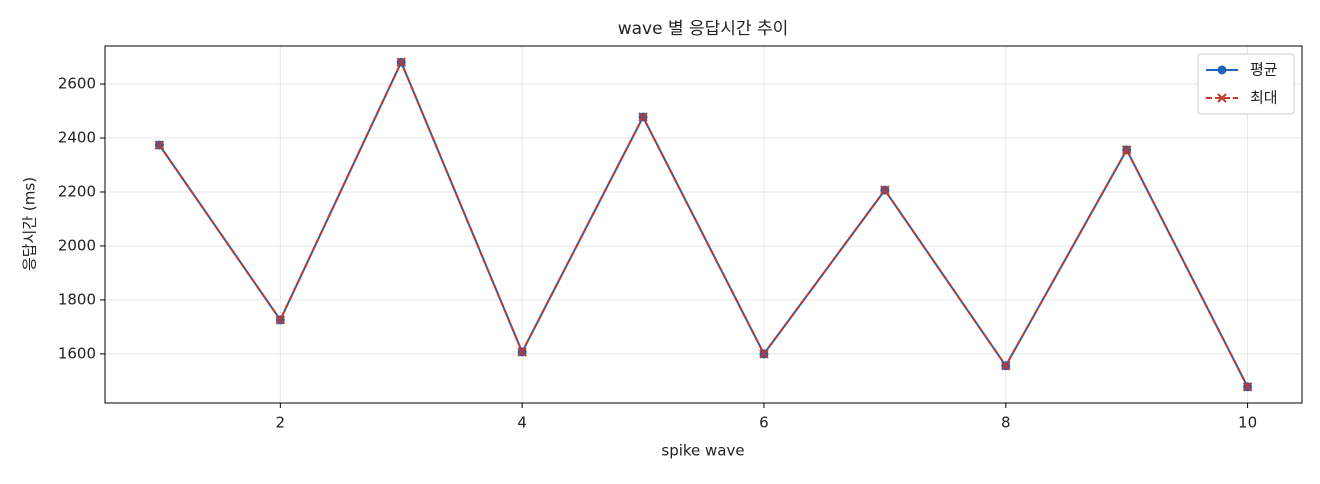  What do you see at coordinates (764, 423) in the screenshot?
I see `x-tick-label: 6` at bounding box center [764, 423].